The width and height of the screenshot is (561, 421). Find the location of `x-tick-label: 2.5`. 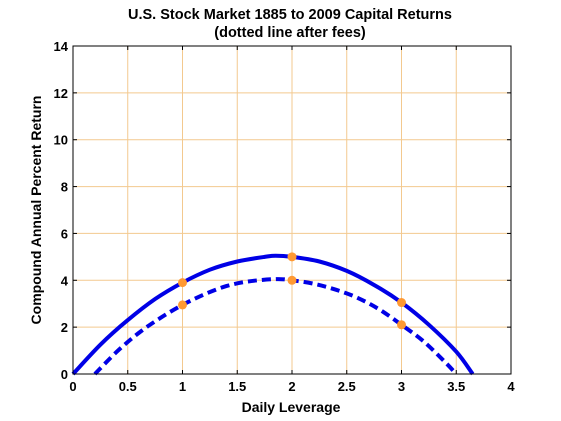

x-tick-label: 2.5 is located at coordinates (347, 386).